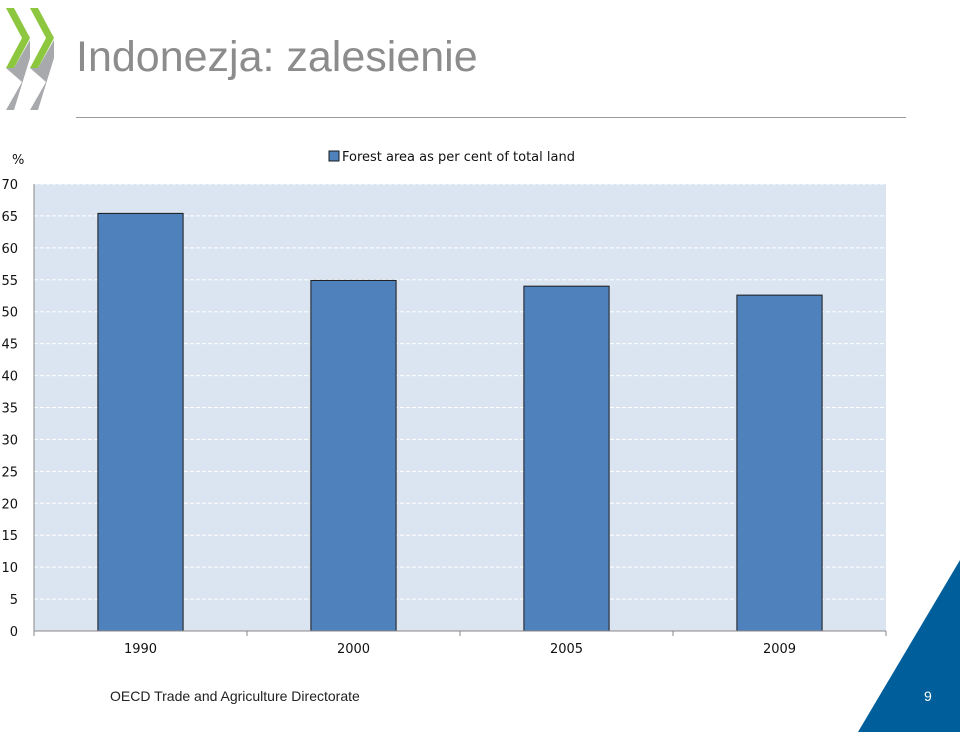  I want to click on x-tick-label: 2005, so click(566, 649).